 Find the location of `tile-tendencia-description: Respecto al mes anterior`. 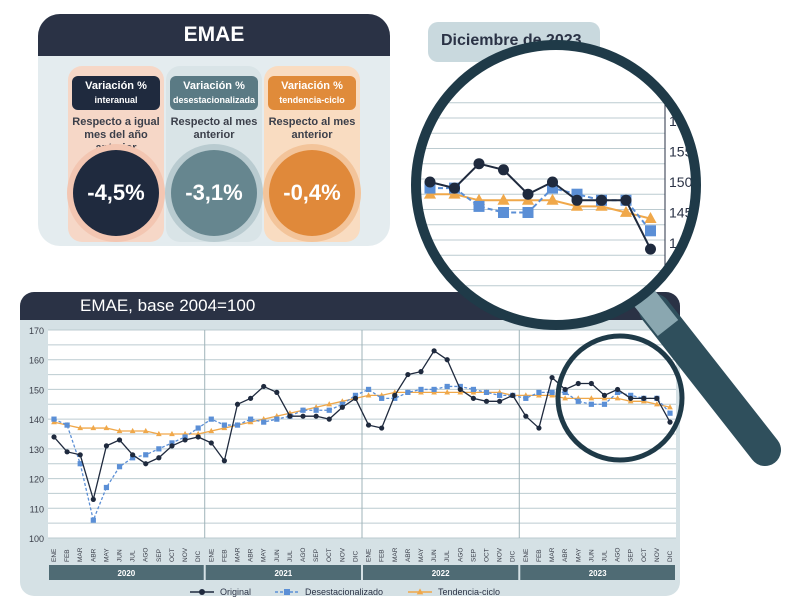

tile-tendencia-description: Respecto al mes anterior is located at coordinates (312, 128).